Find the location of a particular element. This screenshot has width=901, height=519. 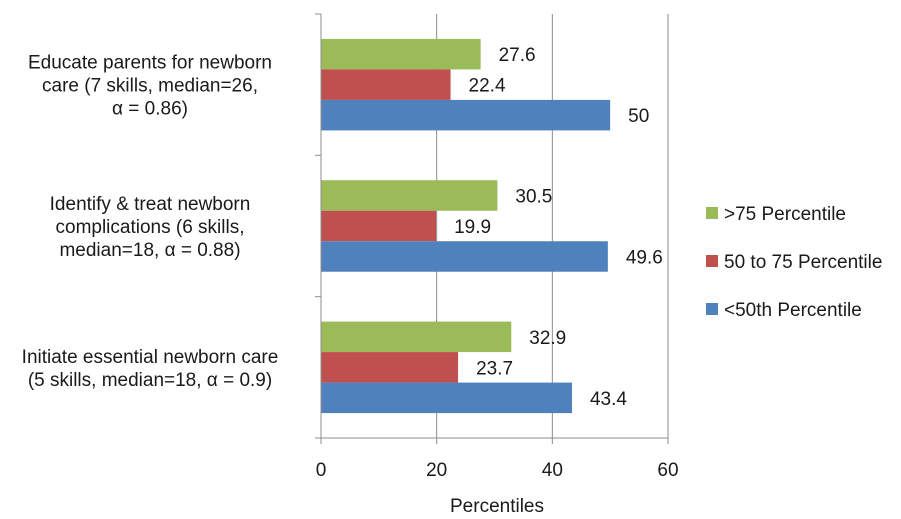

category-label-line: Initiate essential newborn care is located at coordinates (150, 357).